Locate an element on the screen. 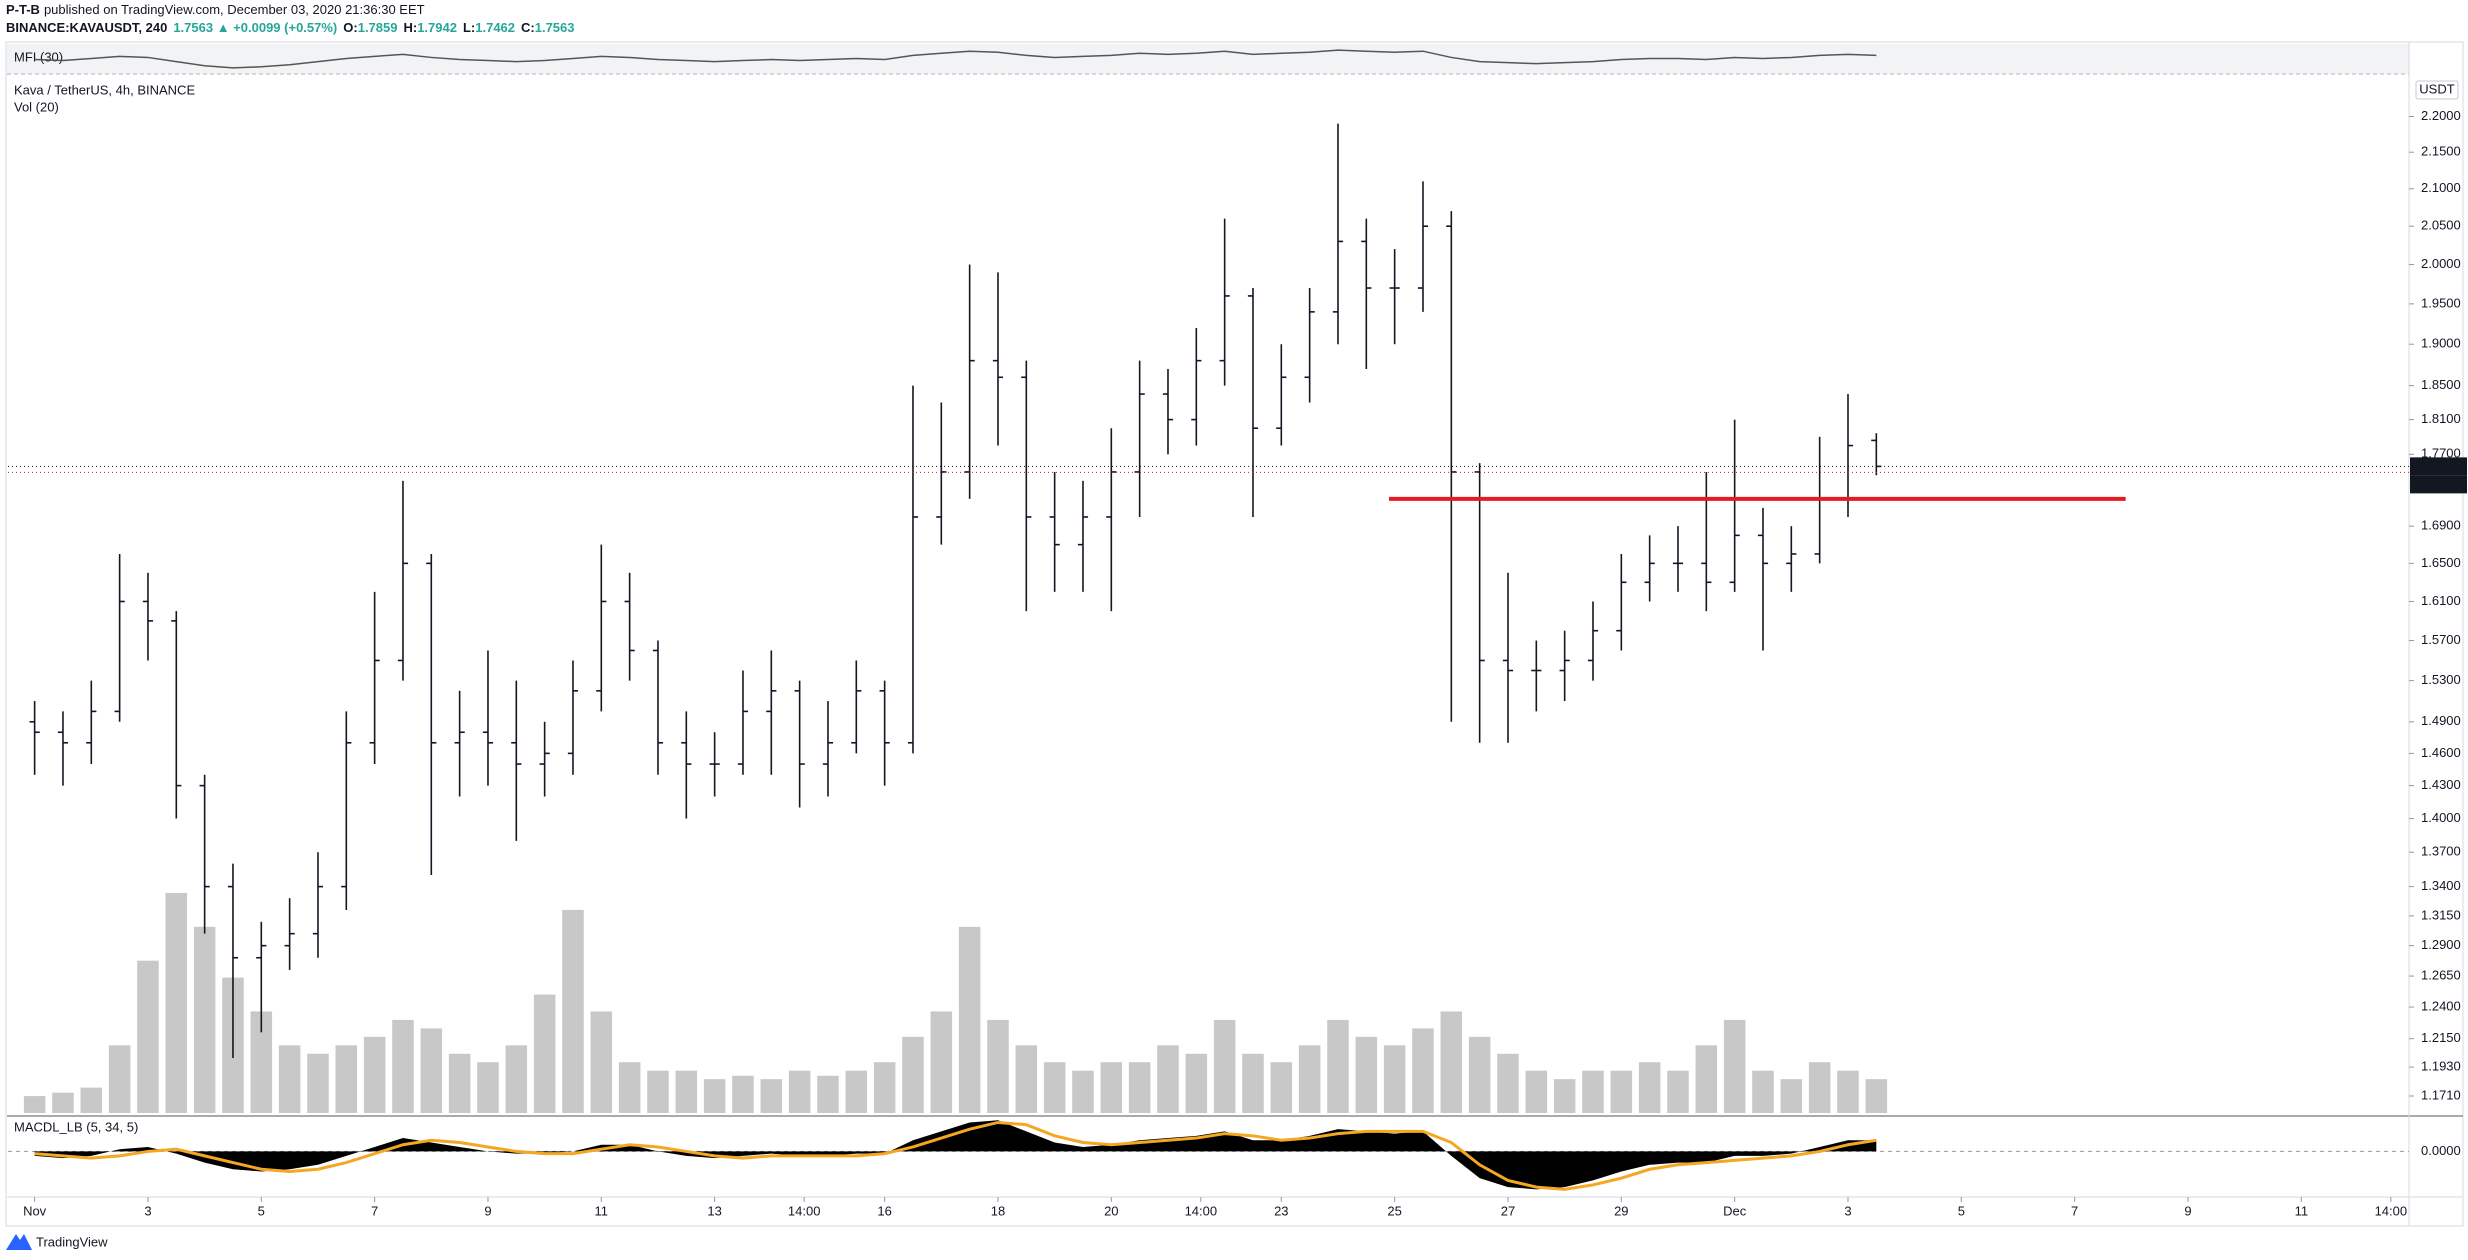 The height and width of the screenshot is (1260, 2468). macd-area is located at coordinates (955, 1155).